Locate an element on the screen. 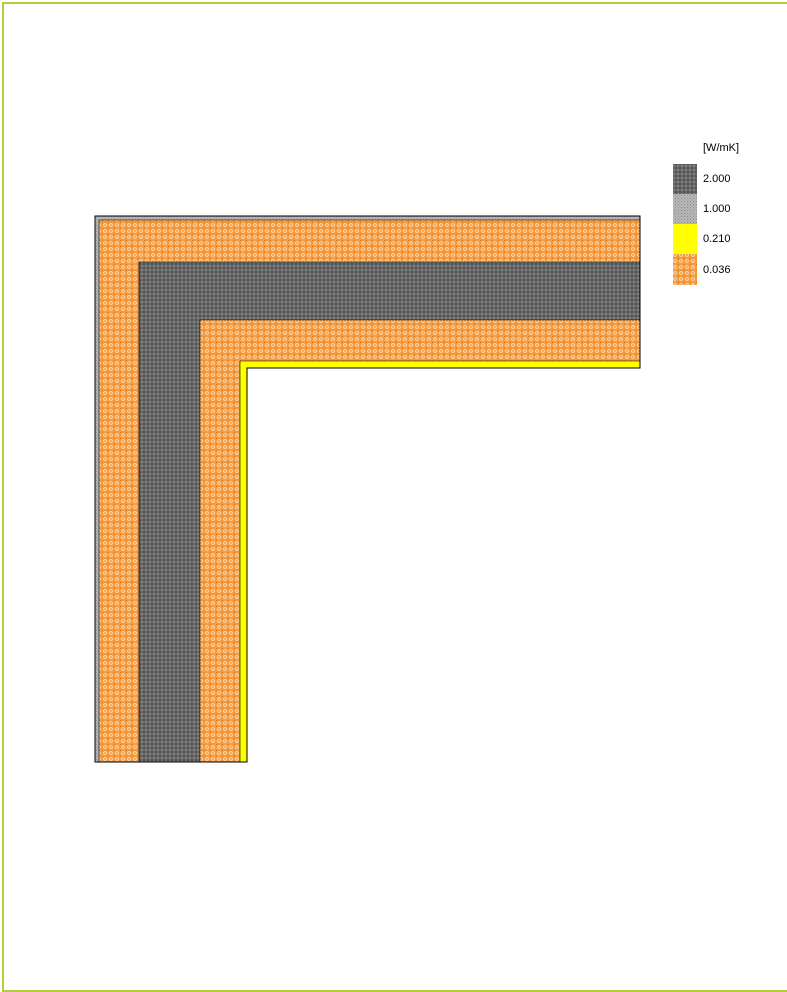  legend-value: 1.000 is located at coordinates (717, 209).